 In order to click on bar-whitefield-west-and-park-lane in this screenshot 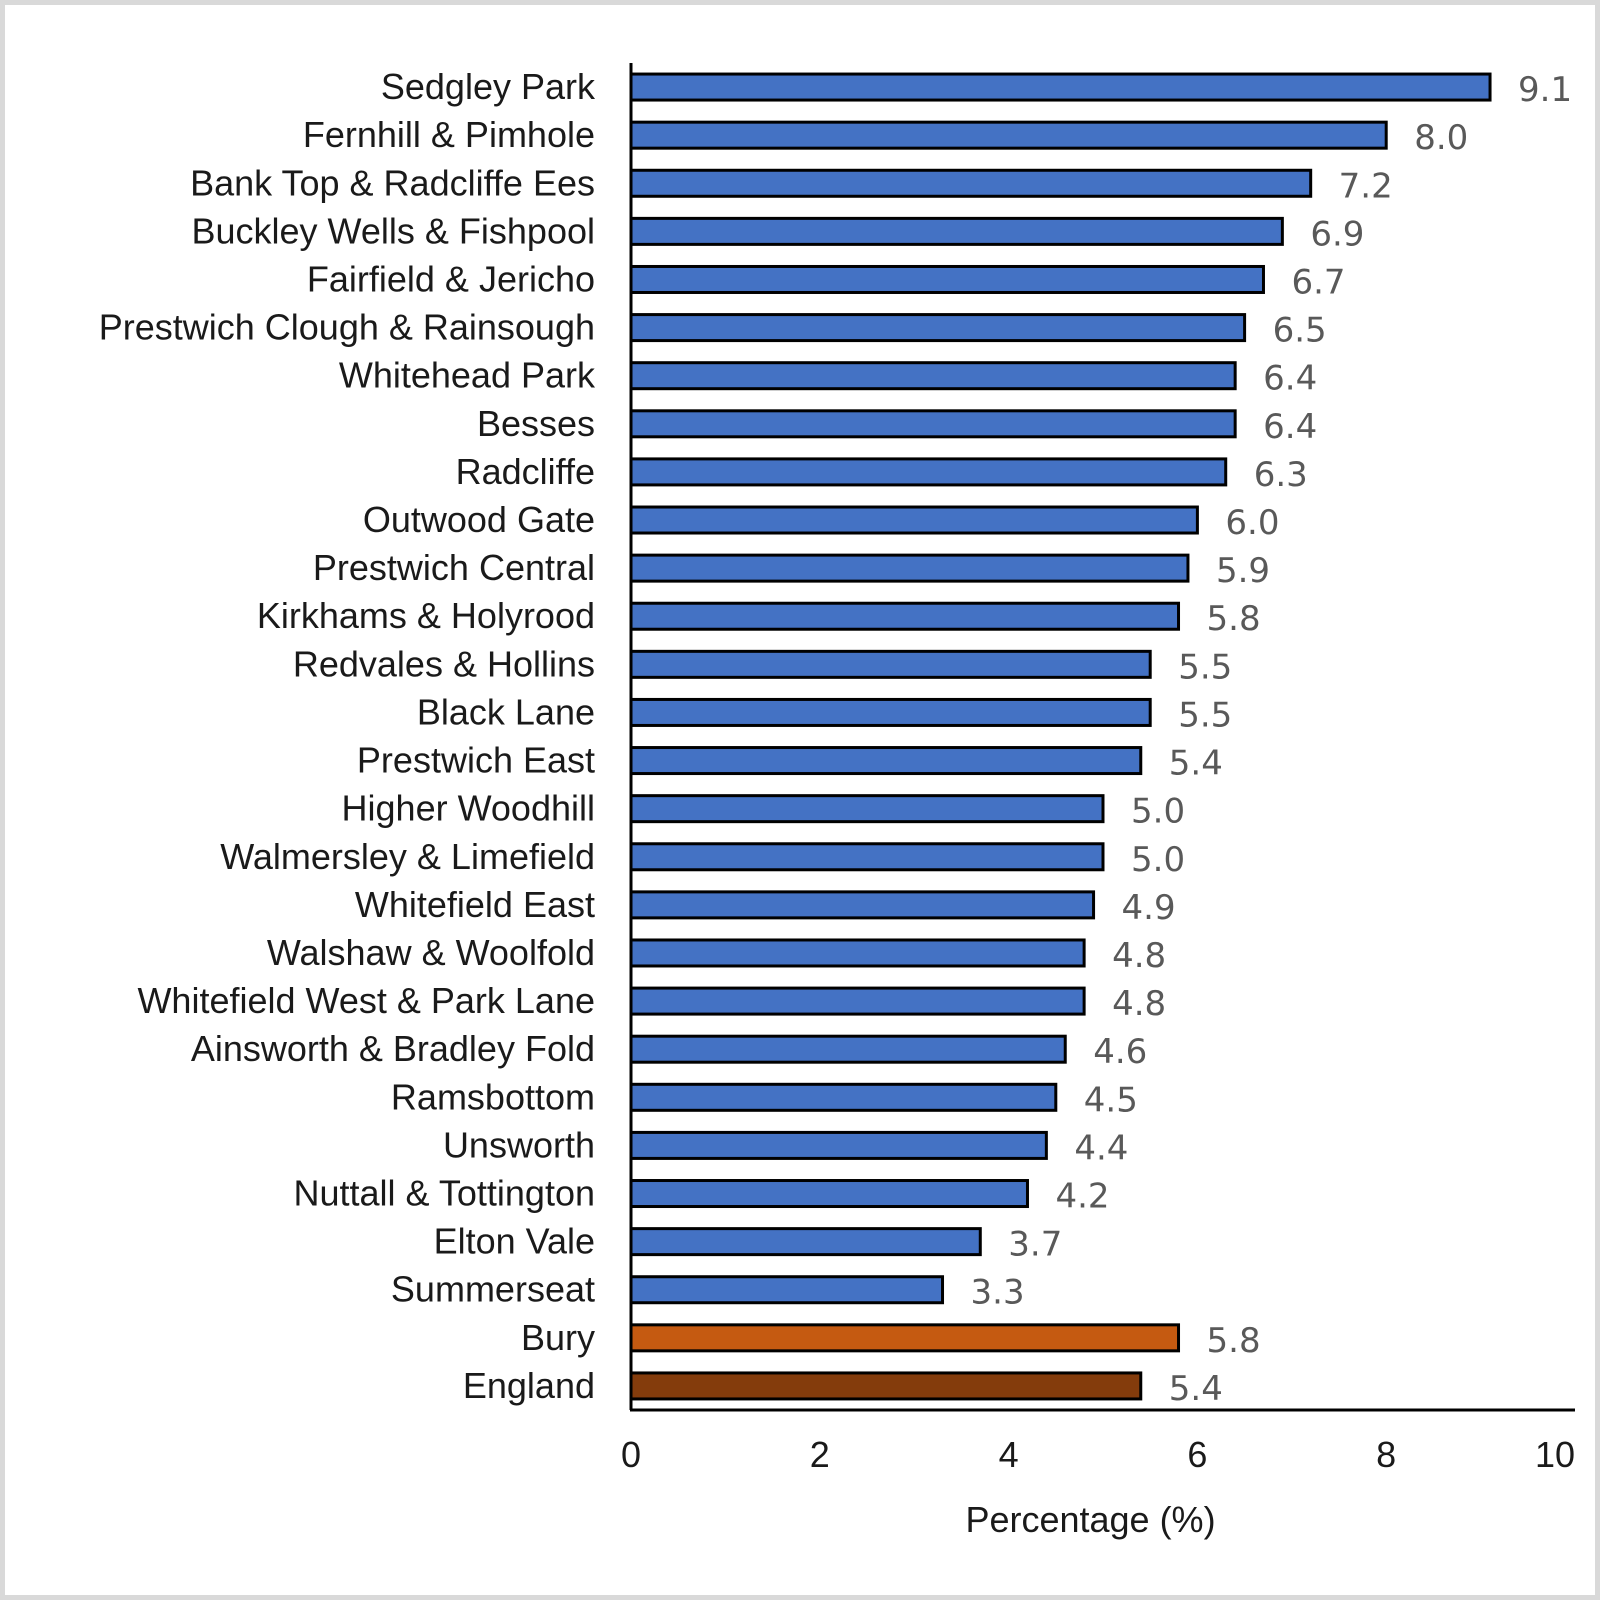, I will do `click(857, 1001)`.